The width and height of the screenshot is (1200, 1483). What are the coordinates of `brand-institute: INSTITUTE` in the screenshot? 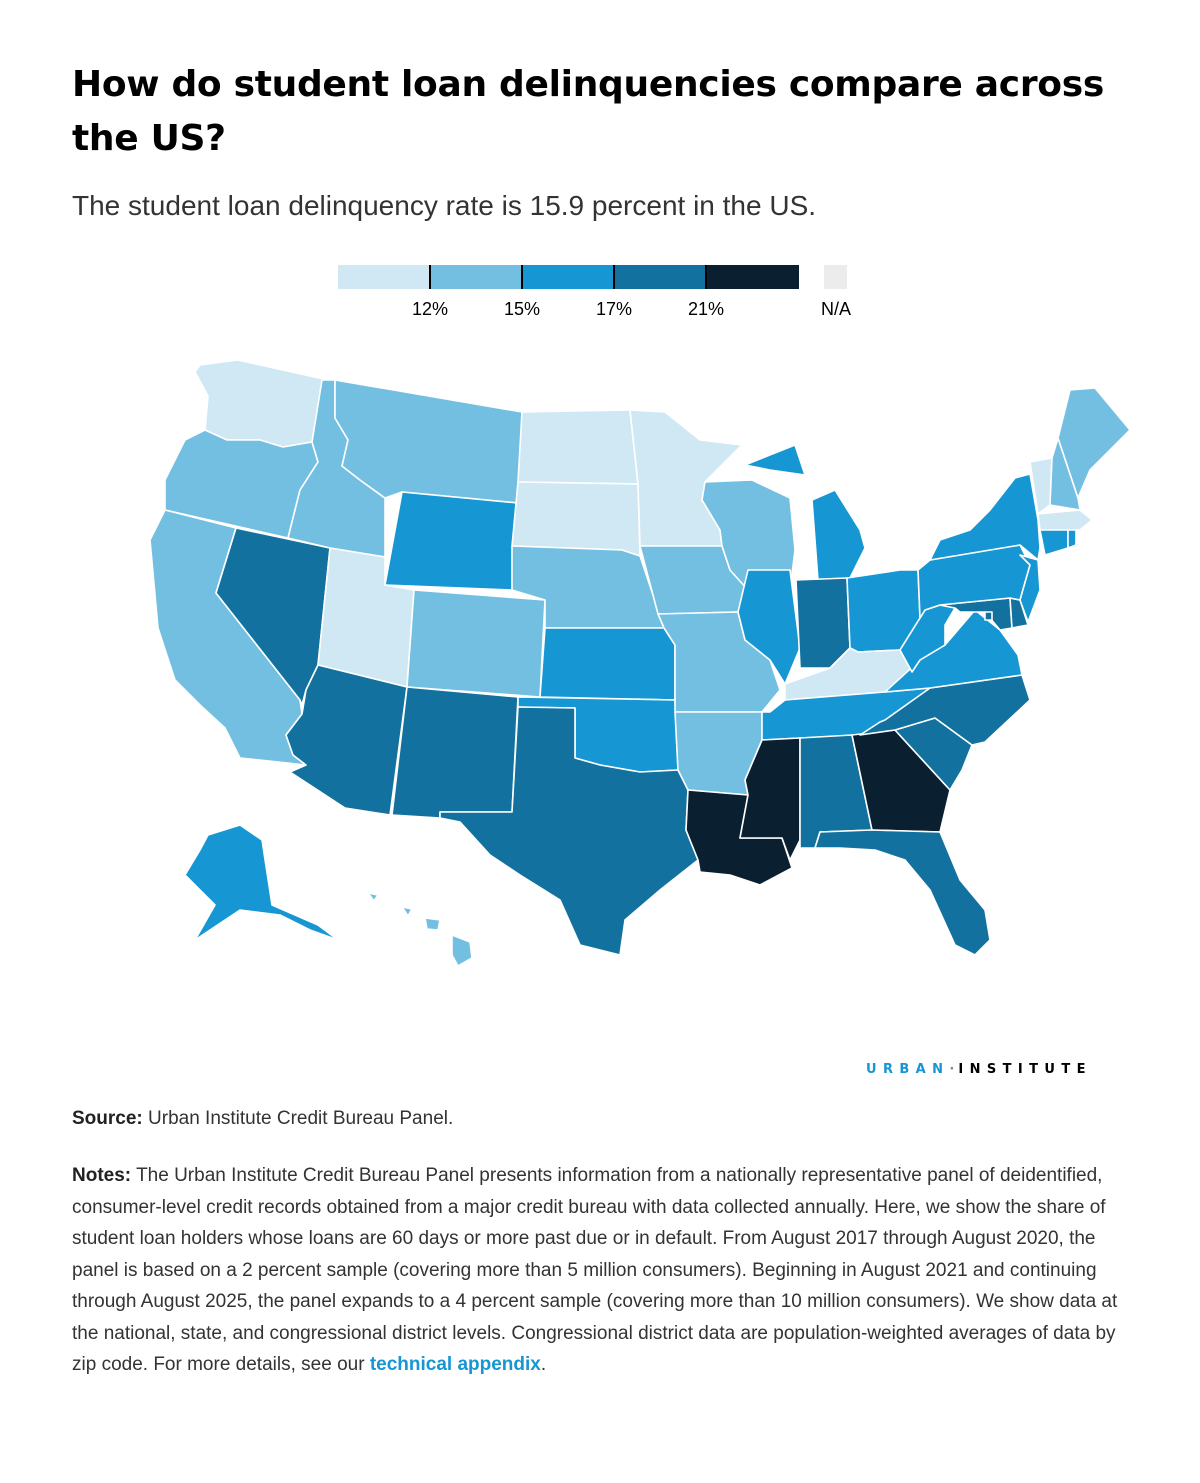 It's located at (1025, 1069).